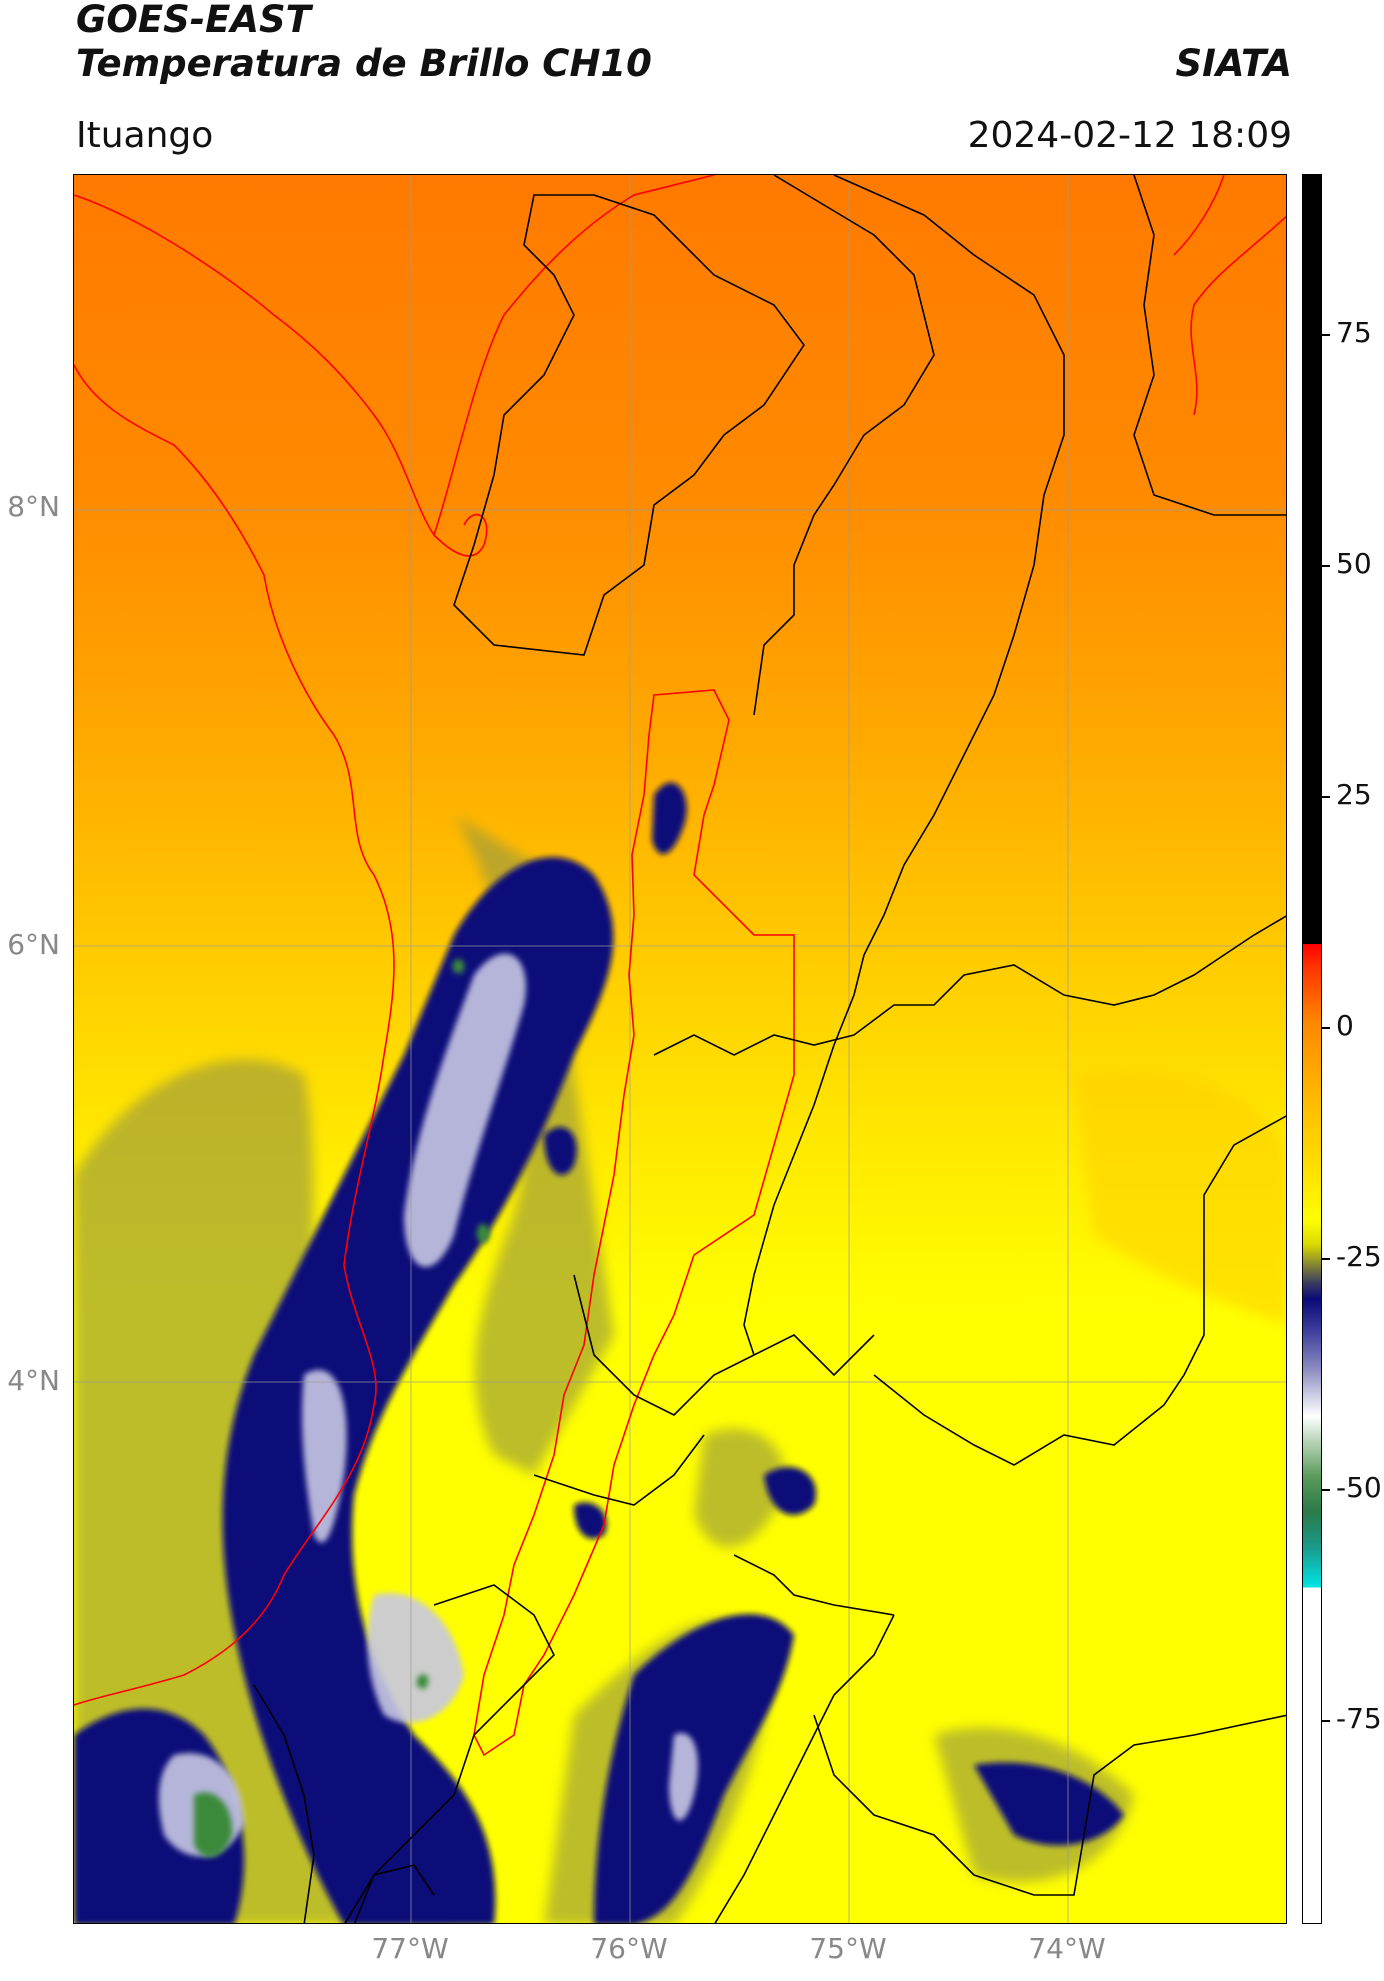 The image size is (1384, 1981). I want to click on lat-label-6n: 6°N, so click(33, 944).